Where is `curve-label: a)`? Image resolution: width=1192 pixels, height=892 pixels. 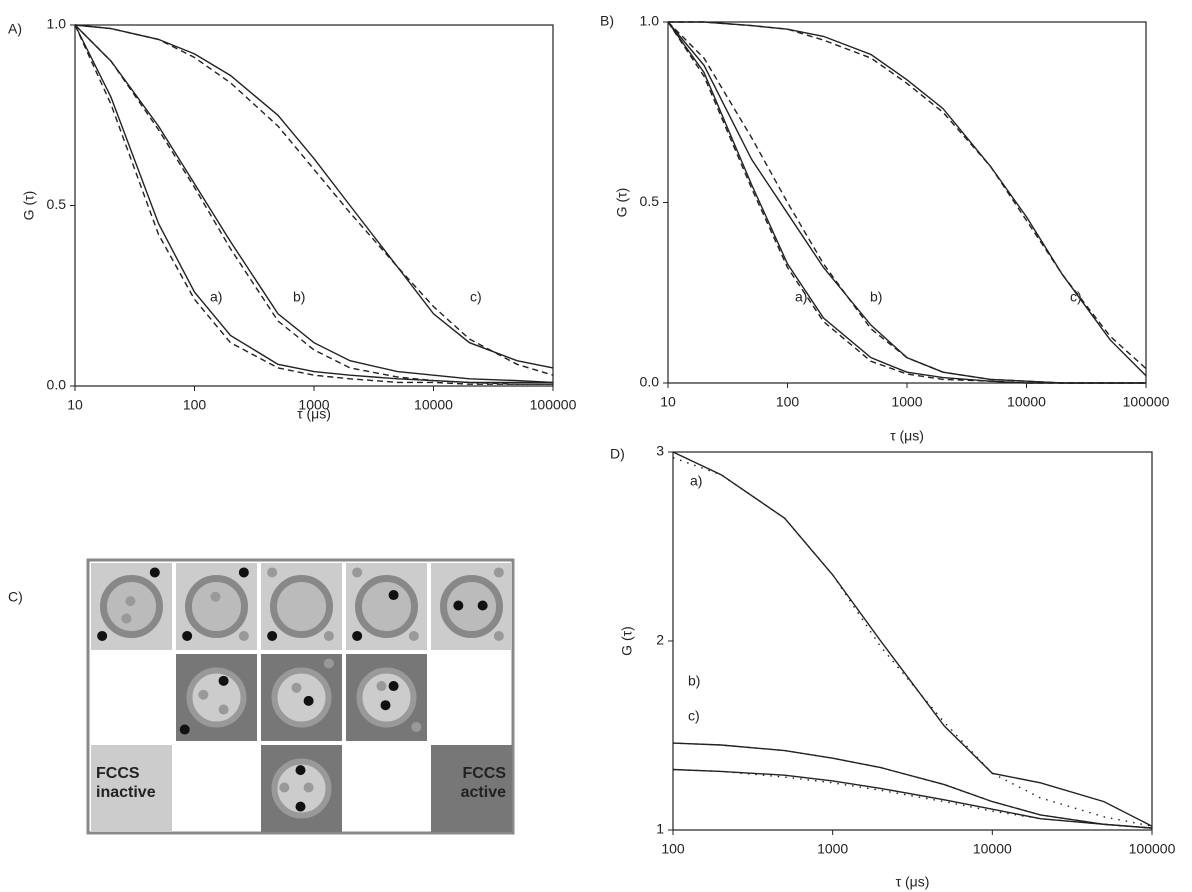 curve-label: a) is located at coordinates (216, 297).